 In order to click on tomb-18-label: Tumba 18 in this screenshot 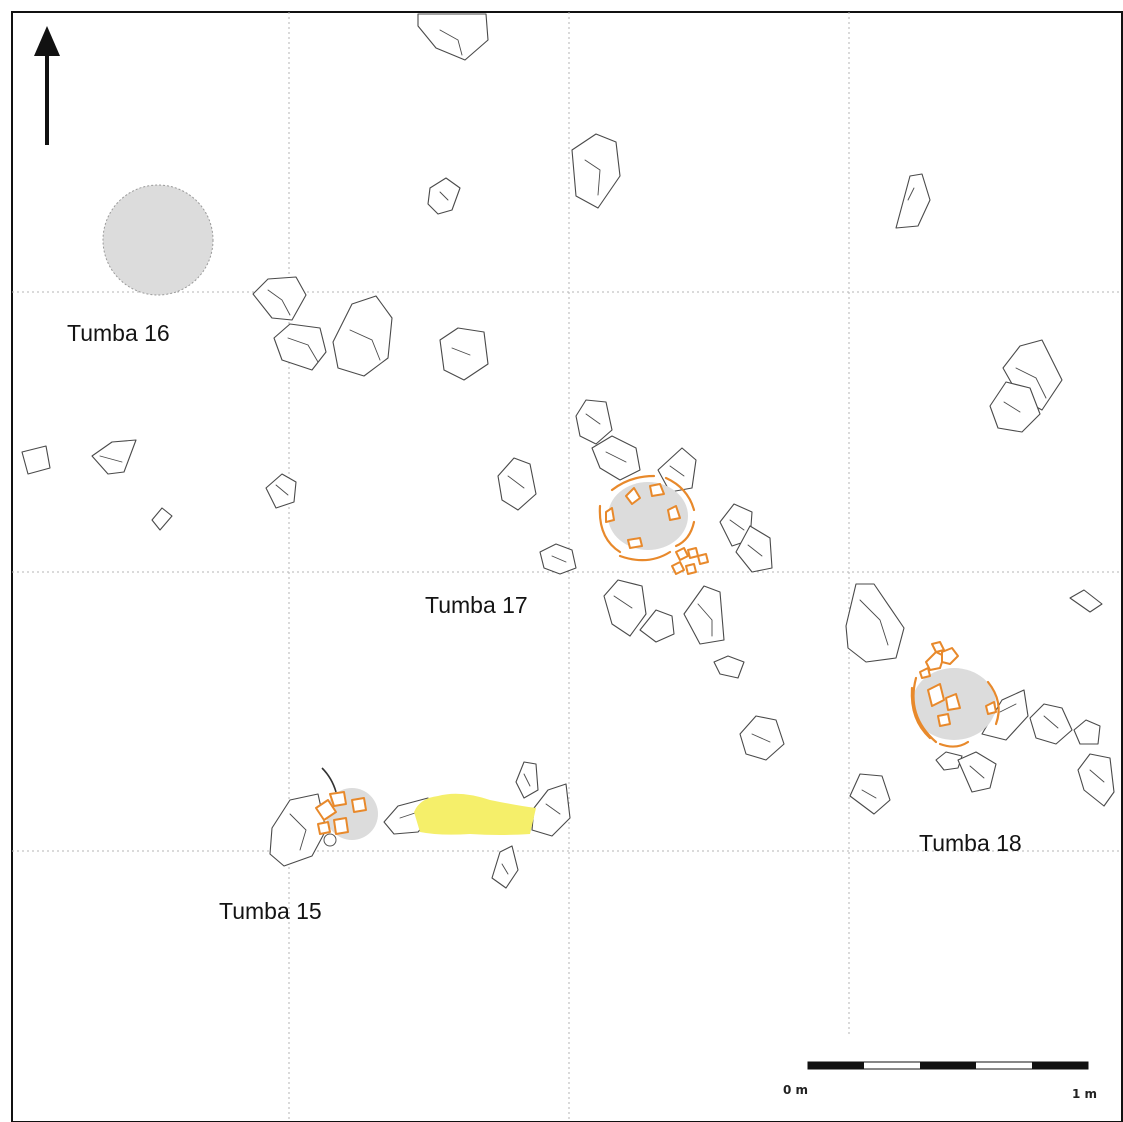, I will do `click(970, 843)`.